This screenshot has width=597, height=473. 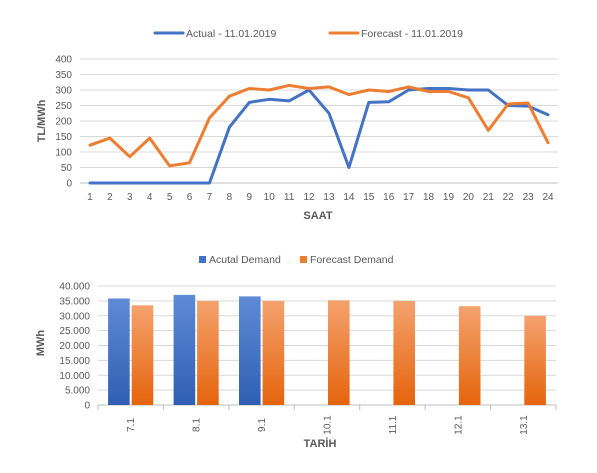 What do you see at coordinates (231, 34) in the screenshot?
I see `legend-label-actual: Actual - 11.01.2019` at bounding box center [231, 34].